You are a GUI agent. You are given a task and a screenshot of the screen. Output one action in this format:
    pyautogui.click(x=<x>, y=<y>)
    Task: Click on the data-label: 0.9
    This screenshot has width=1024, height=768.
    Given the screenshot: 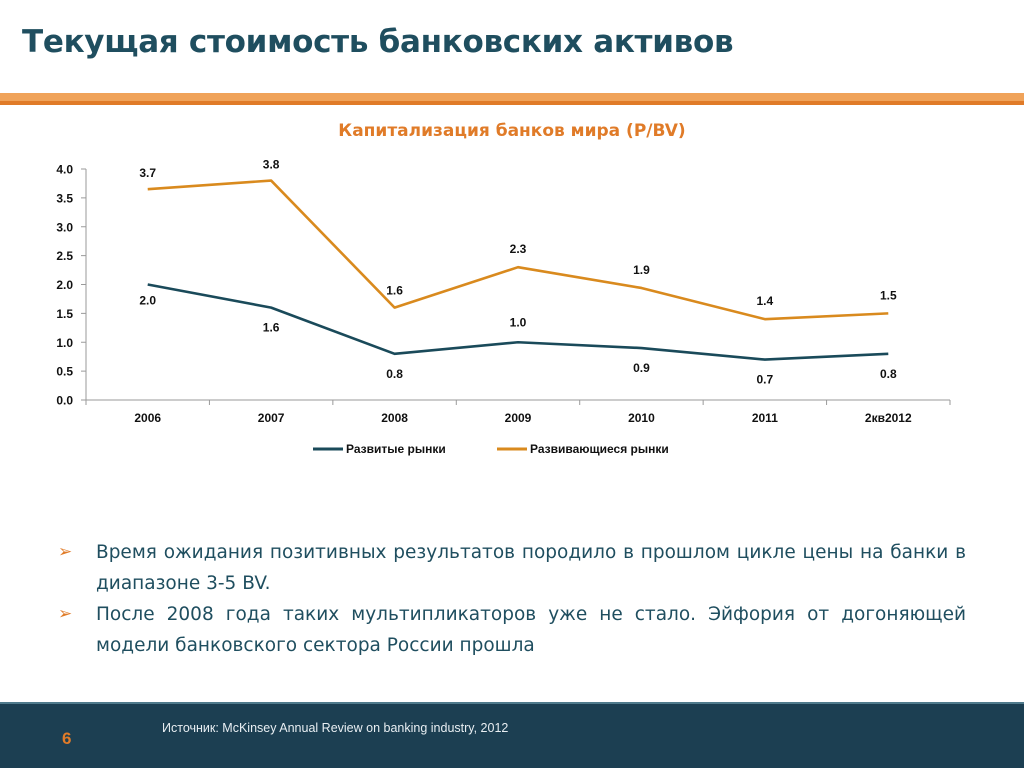 What is the action you would take?
    pyautogui.click(x=641, y=368)
    